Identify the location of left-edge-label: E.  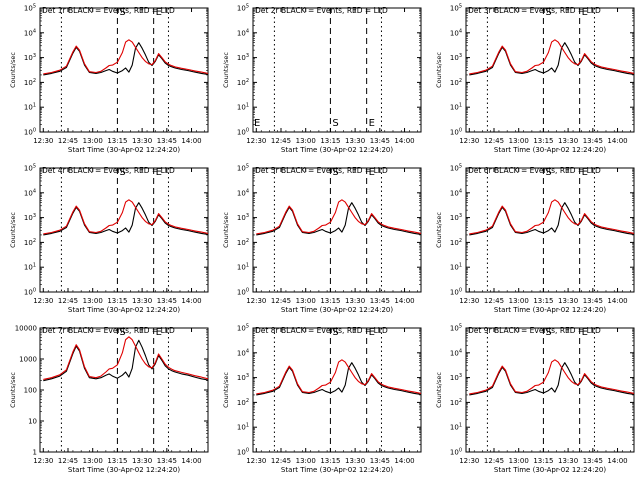
(257, 123).